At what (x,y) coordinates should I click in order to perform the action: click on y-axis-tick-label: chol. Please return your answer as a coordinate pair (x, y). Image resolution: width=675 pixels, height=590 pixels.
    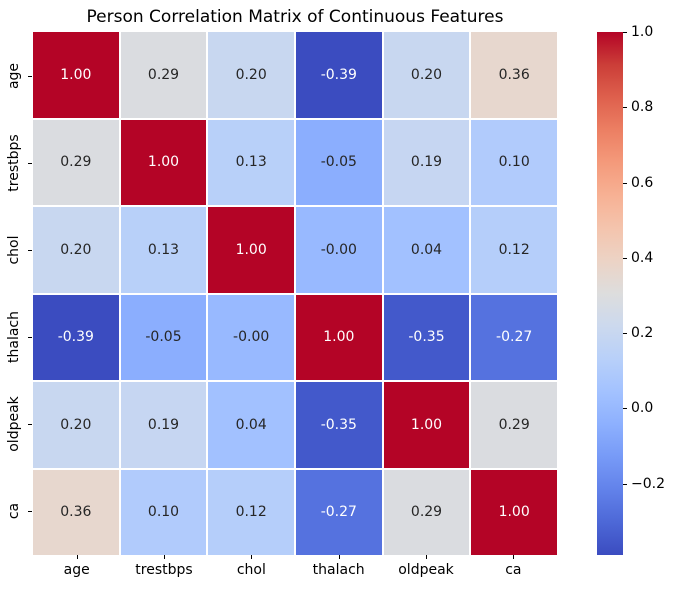
    Looking at the image, I should click on (14, 250).